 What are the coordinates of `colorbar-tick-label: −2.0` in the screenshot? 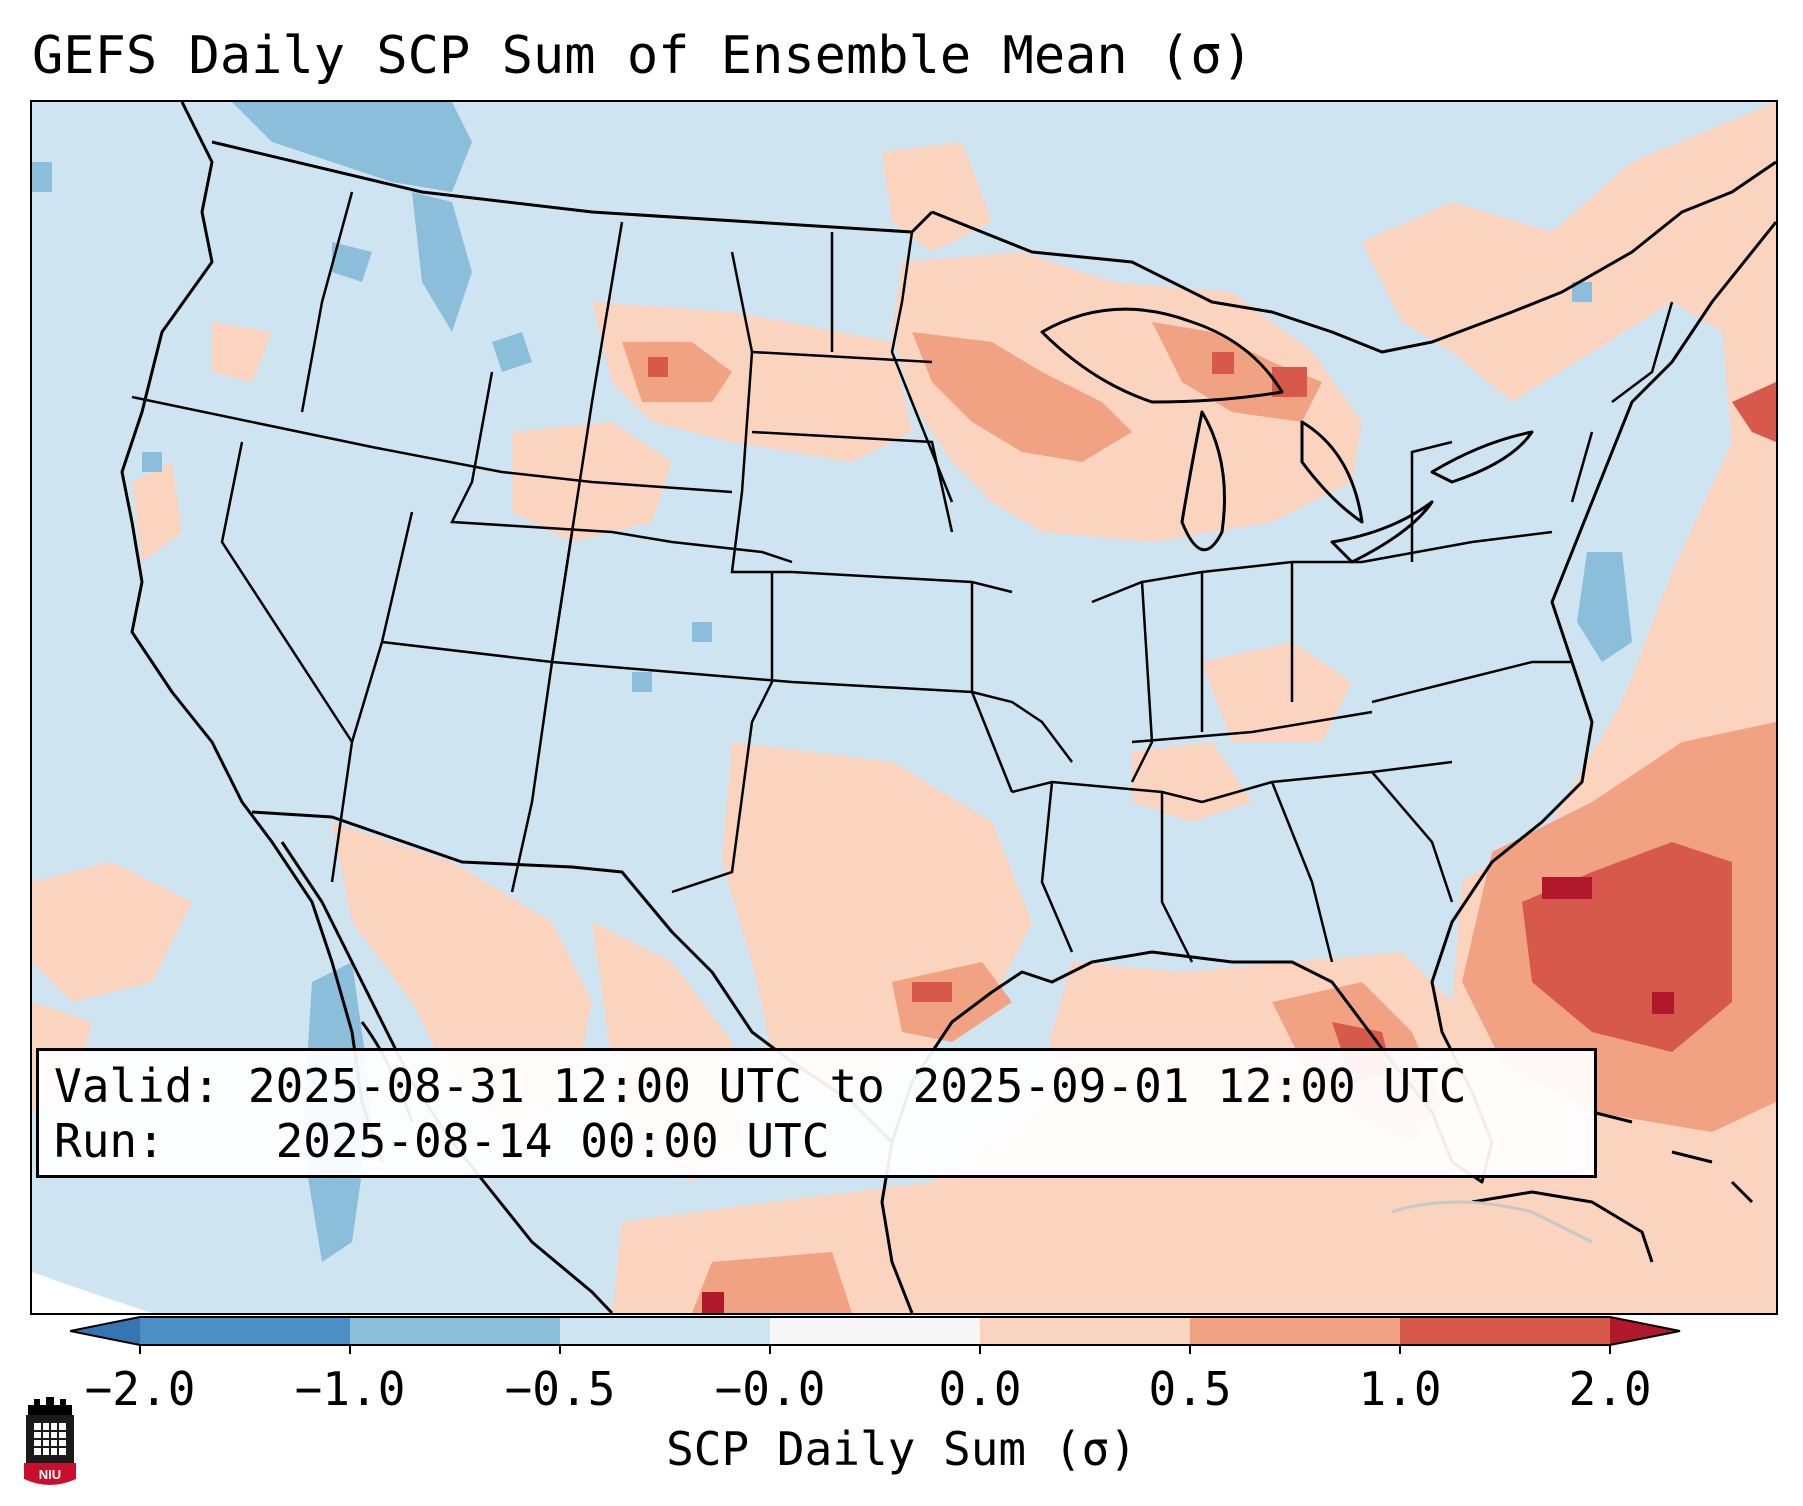 It's located at (140, 1389).